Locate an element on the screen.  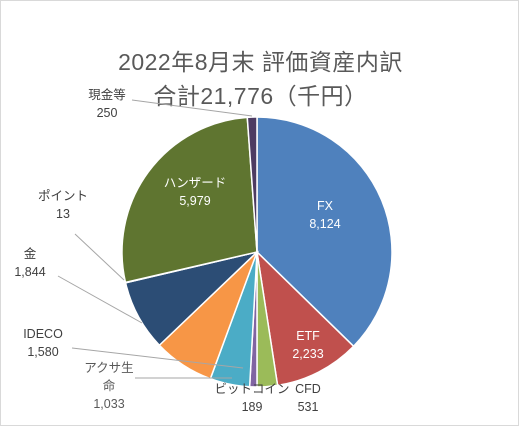
slice-label-1: ETF 2,233 is located at coordinates (307, 345).